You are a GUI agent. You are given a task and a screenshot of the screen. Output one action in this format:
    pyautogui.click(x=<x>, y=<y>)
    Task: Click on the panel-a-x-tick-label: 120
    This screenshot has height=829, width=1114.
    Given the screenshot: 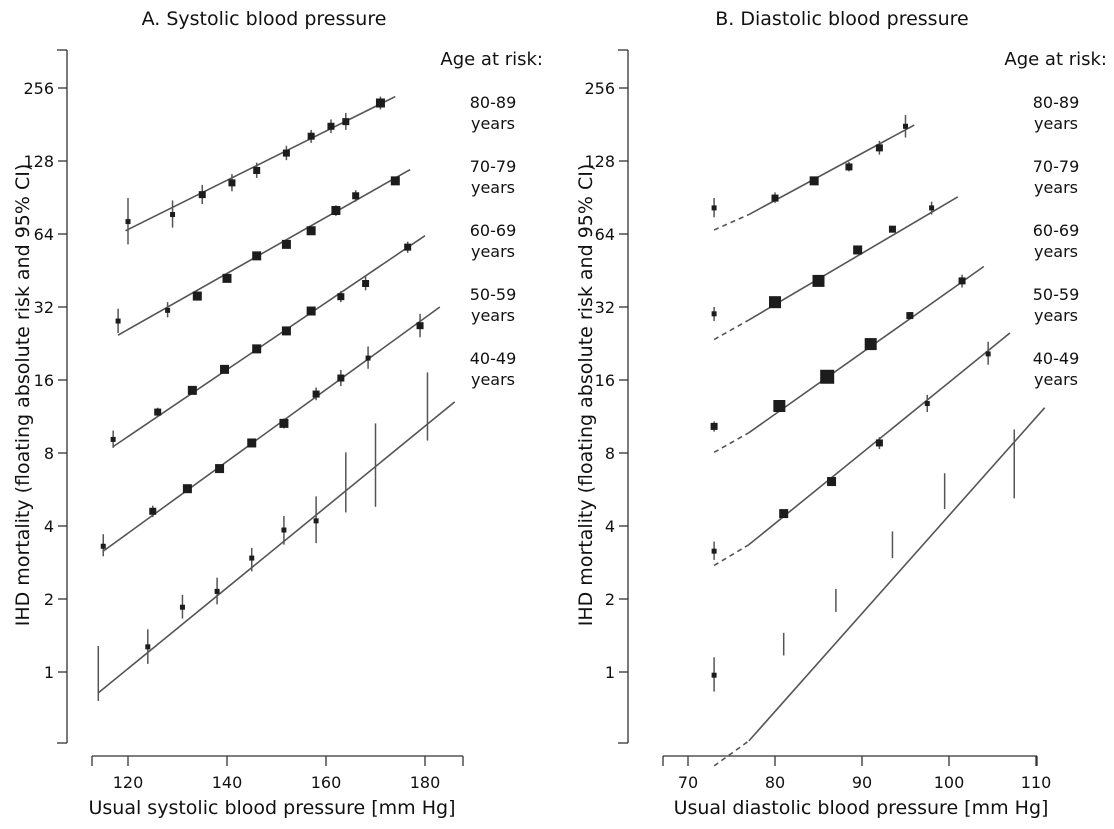 What is the action you would take?
    pyautogui.click(x=128, y=782)
    